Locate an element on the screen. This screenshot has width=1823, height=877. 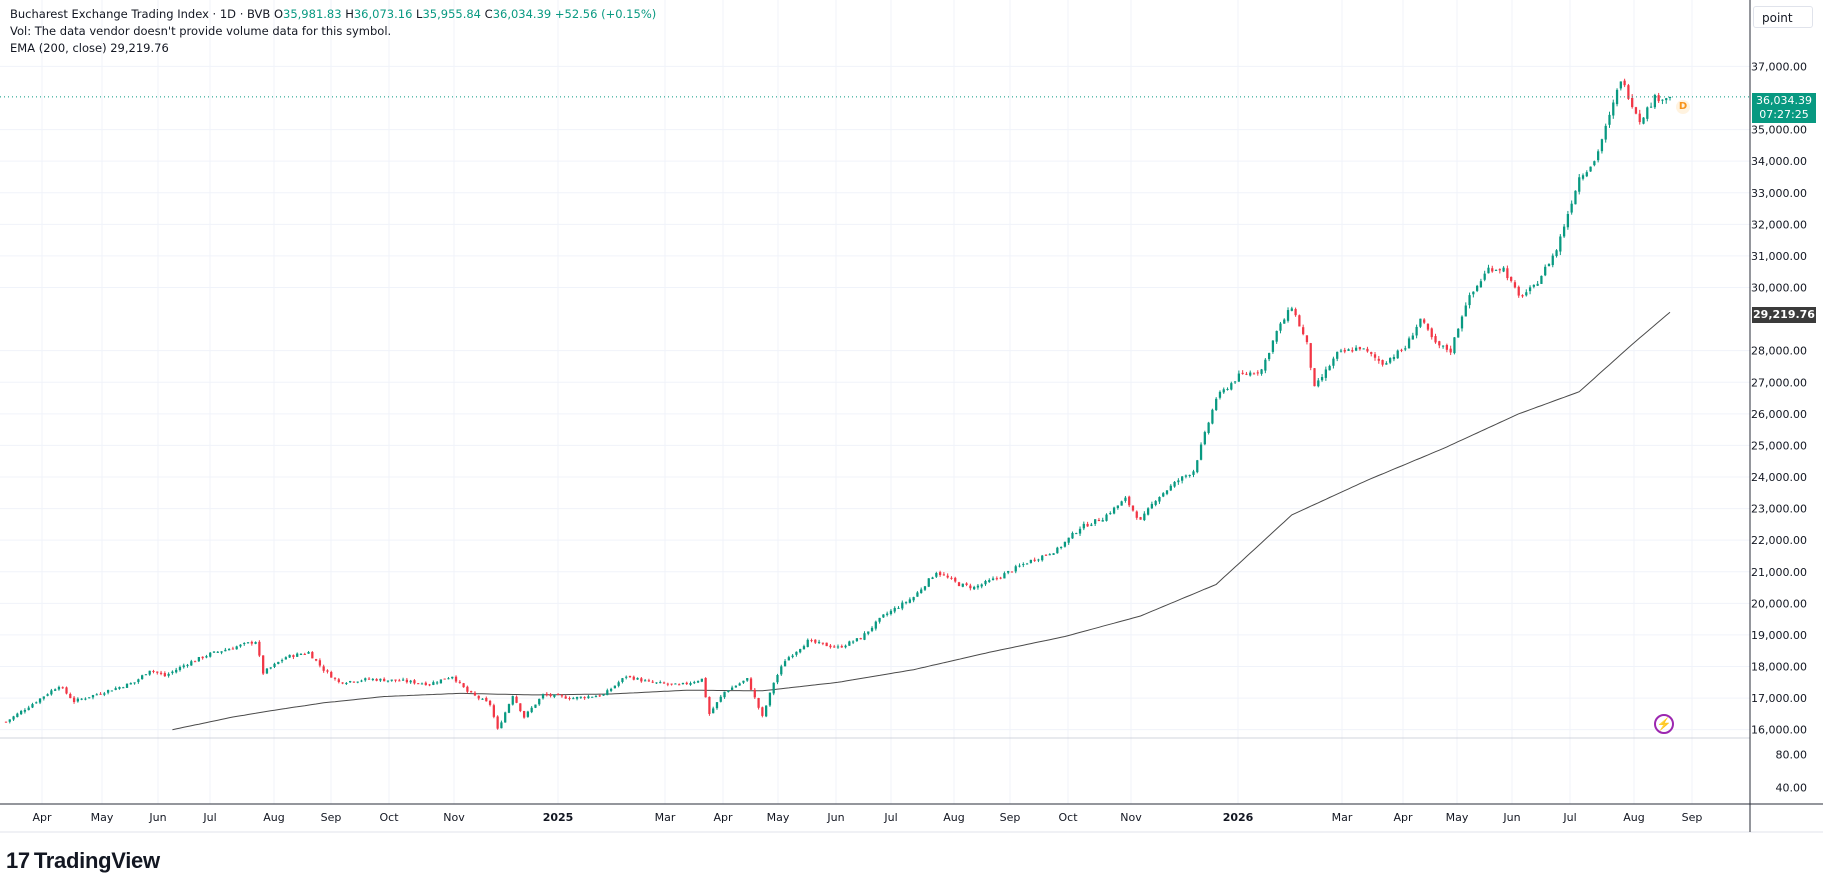
price-tick-label: 24,000.00 is located at coordinates (1779, 477).